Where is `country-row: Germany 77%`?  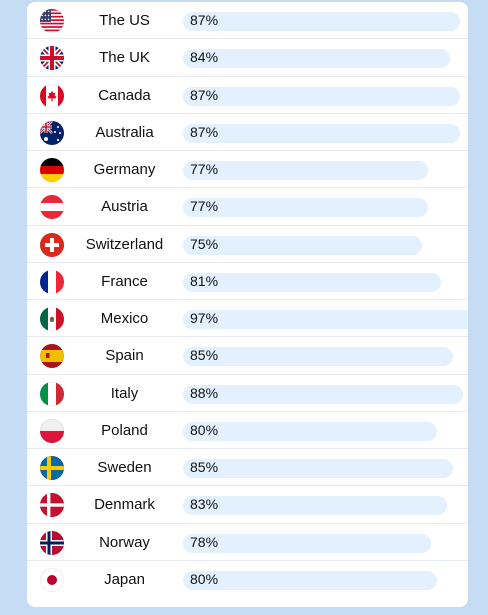 country-row: Germany 77% is located at coordinates (247, 170).